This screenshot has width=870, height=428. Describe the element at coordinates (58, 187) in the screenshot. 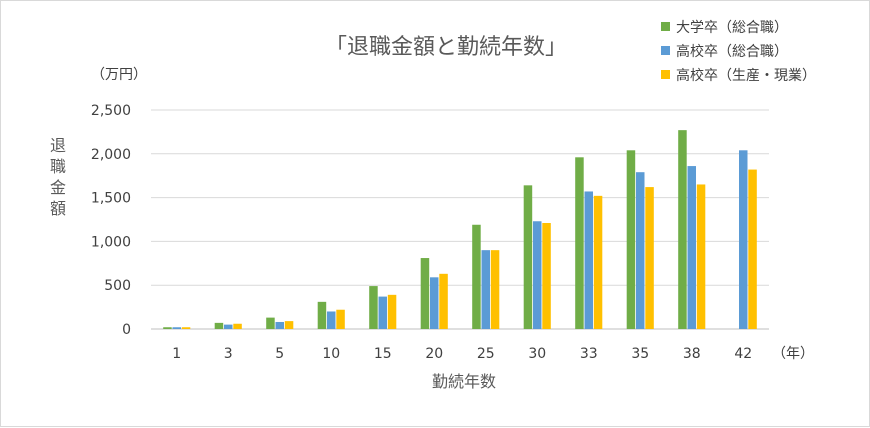

I see `y-axis-title-char: 金` at that location.